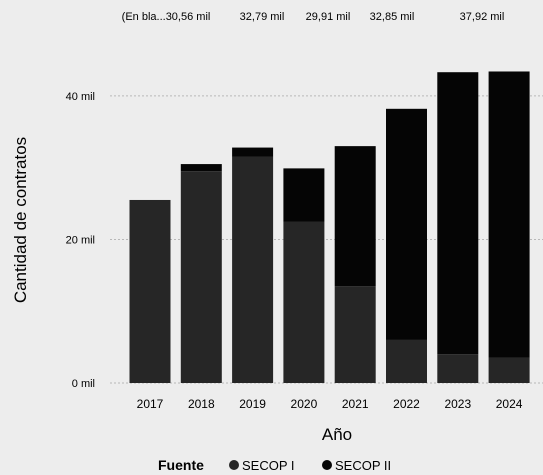  Describe the element at coordinates (458, 368) in the screenshot. I see `bar-secop-i-2023` at that location.